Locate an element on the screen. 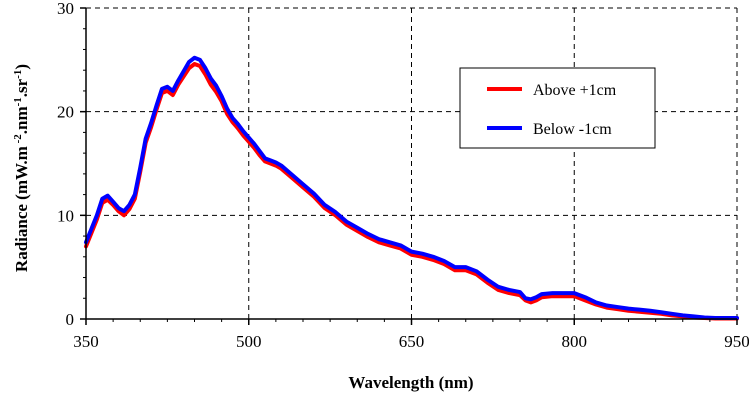 This screenshot has width=749, height=396. y-axis-title: Radiance (mW.m -2.nm-1.sr-1) is located at coordinates (21, 168).